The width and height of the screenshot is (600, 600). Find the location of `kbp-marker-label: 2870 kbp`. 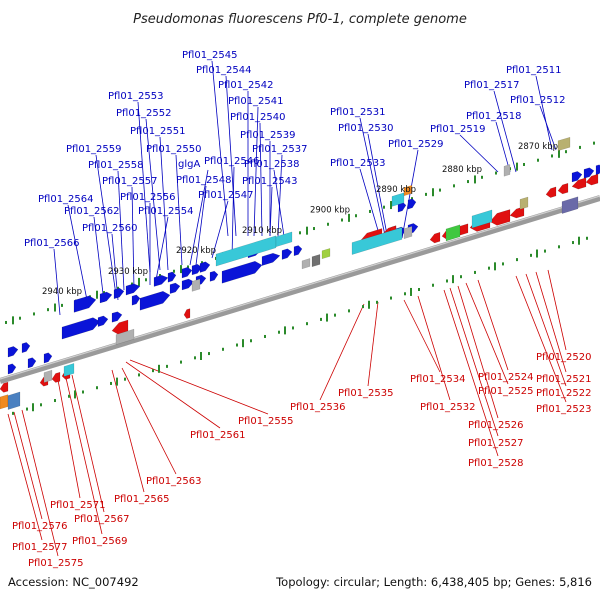

kbp-marker-label: 2870 kbp is located at coordinates (538, 147).